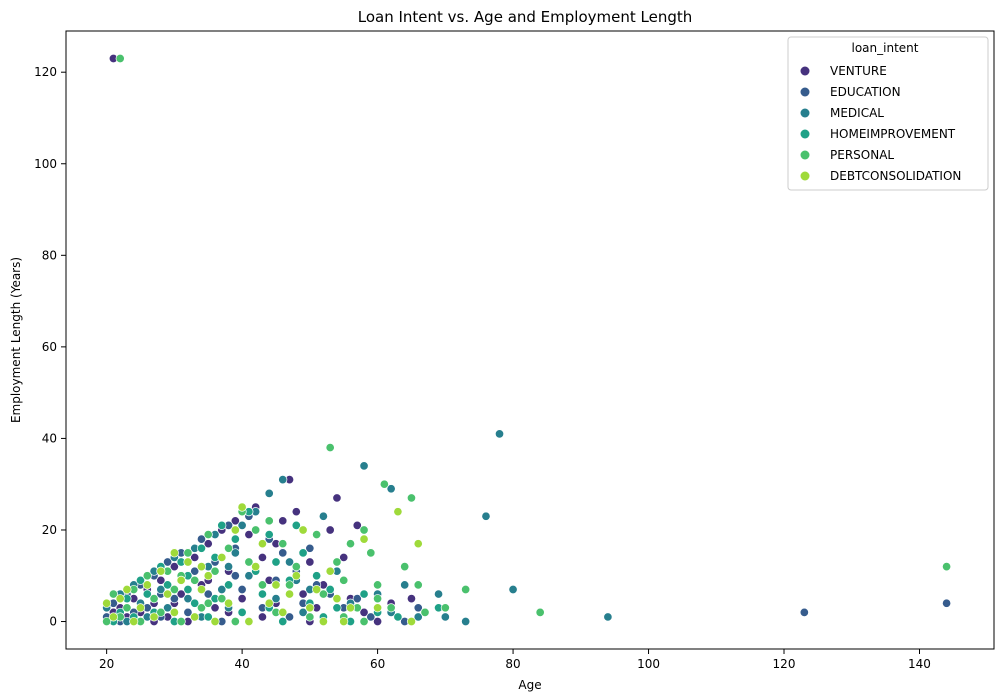  Describe the element at coordinates (512, 664) in the screenshot. I see `x-tick-label: 80` at that location.